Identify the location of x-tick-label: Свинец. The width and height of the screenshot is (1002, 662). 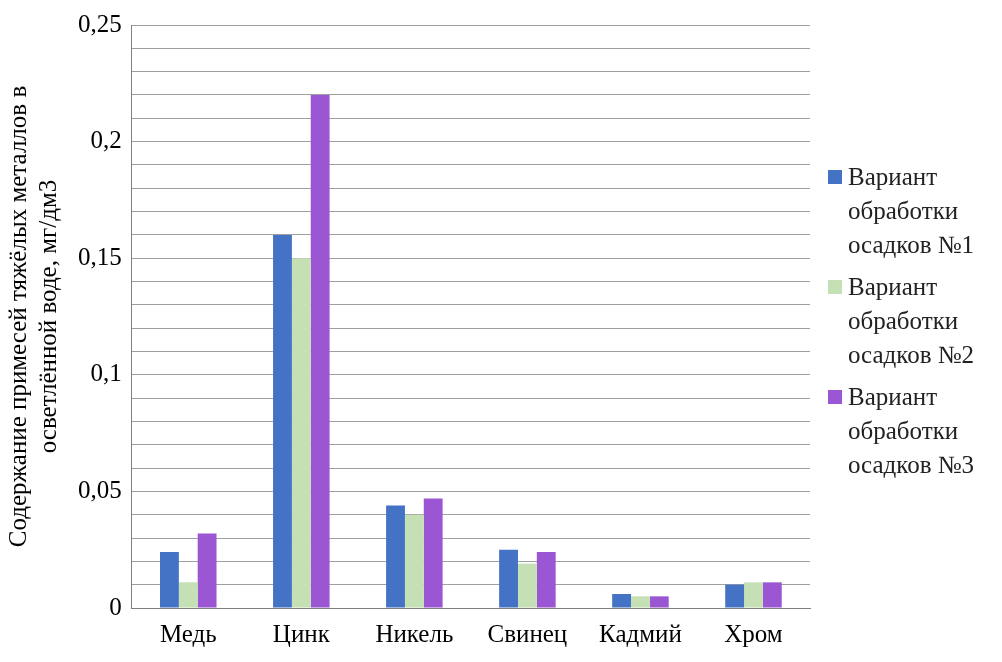
(527, 633).